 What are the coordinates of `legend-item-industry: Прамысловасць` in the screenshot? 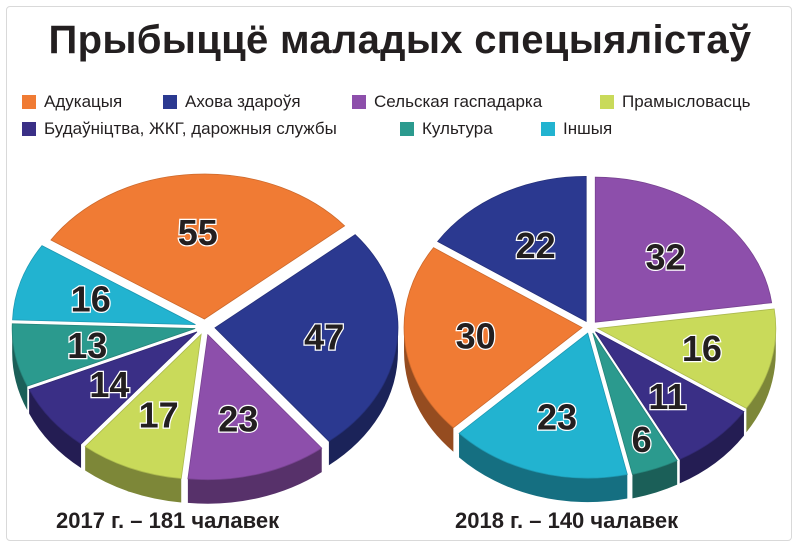 It's located at (675, 102).